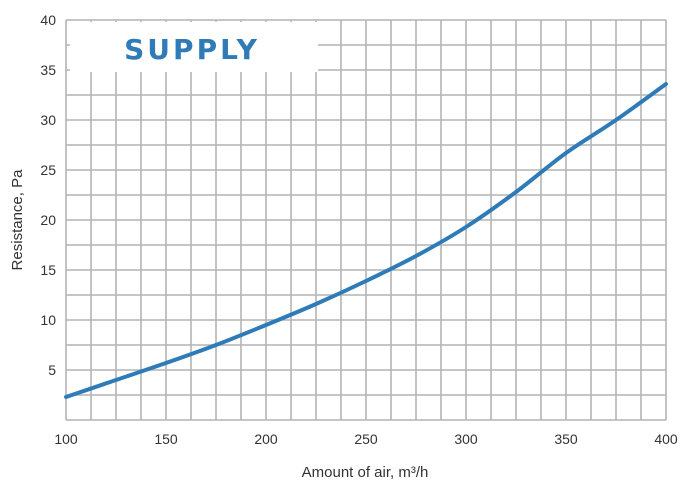 Image resolution: width=682 pixels, height=480 pixels. I want to click on x-axis-ticks: 100 150 200 250 300 350 400, so click(366, 439).